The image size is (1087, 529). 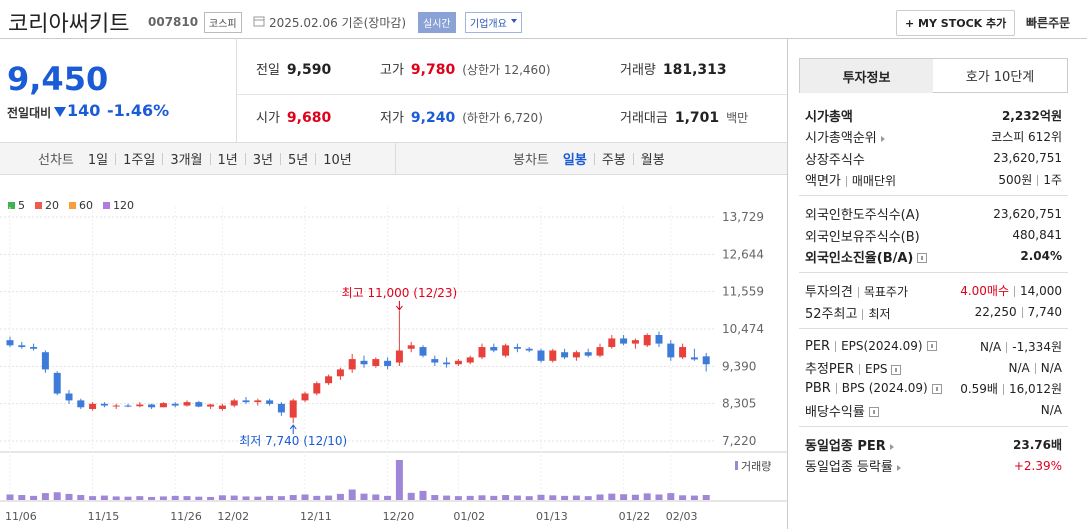 What do you see at coordinates (298, 160) in the screenshot?
I see `period-tab: 5년` at bounding box center [298, 160].